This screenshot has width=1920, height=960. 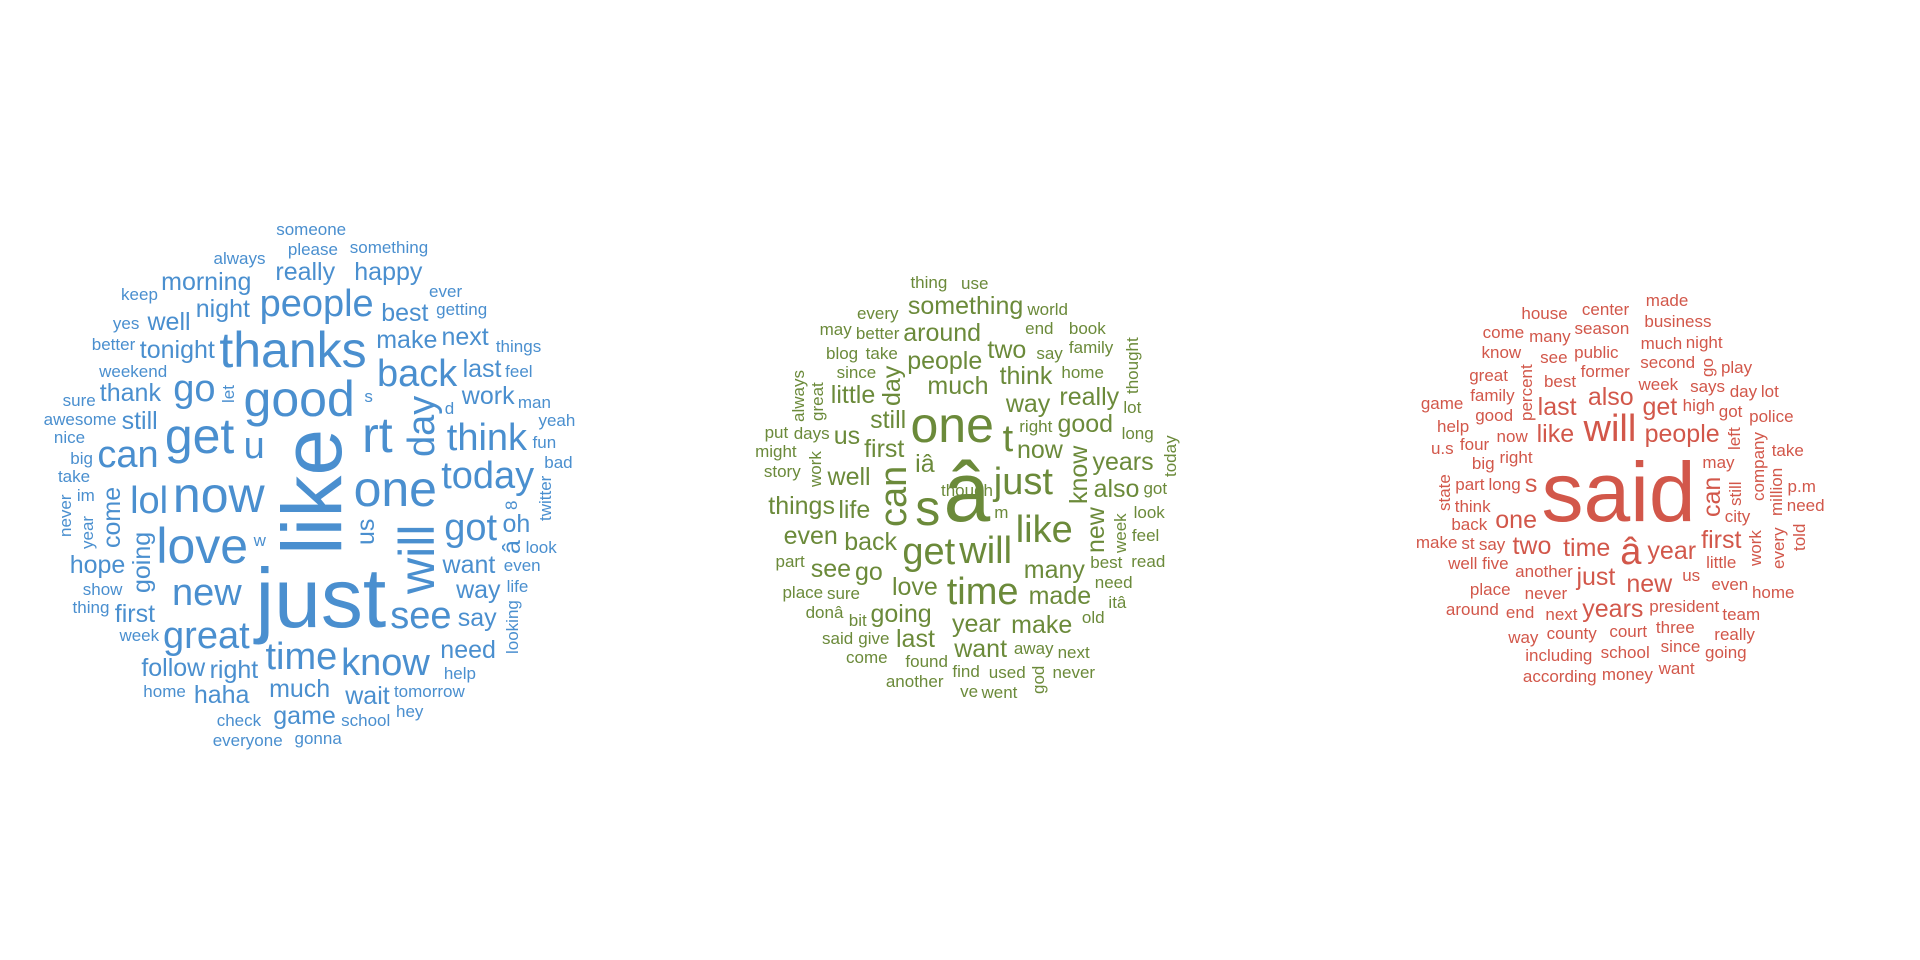 What do you see at coordinates (367, 696) in the screenshot?
I see `cloud-word: wait` at bounding box center [367, 696].